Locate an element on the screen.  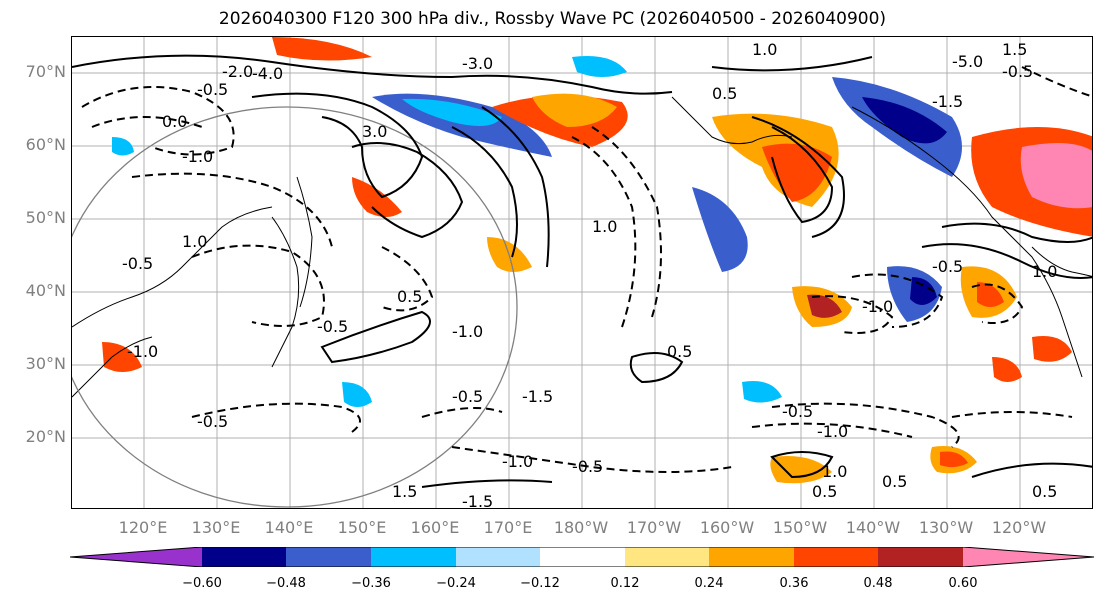
colorbar-tick-label: −0.60 is located at coordinates (202, 583).